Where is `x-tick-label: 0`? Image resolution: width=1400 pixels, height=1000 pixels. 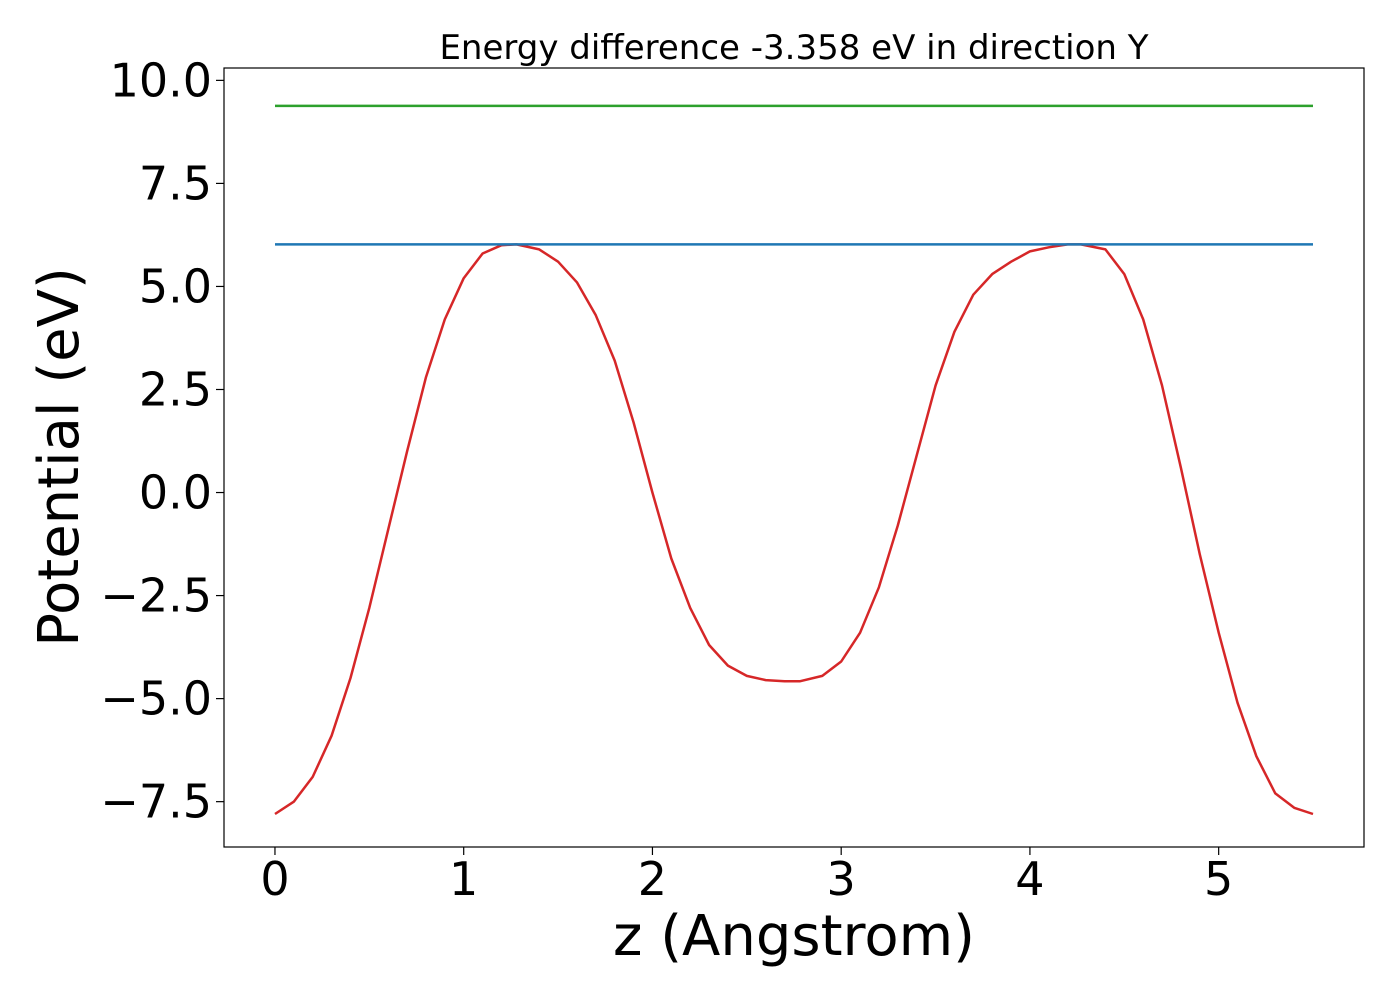 x-tick-label: 0 is located at coordinates (274, 879).